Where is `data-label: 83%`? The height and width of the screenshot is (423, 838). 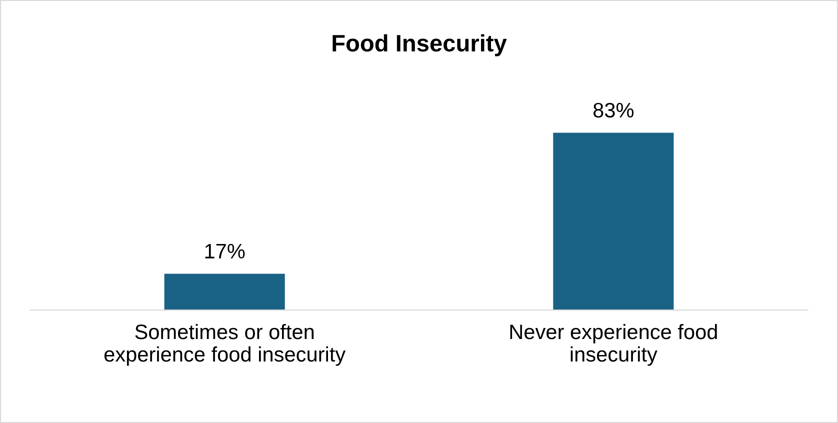 data-label: 83% is located at coordinates (613, 110).